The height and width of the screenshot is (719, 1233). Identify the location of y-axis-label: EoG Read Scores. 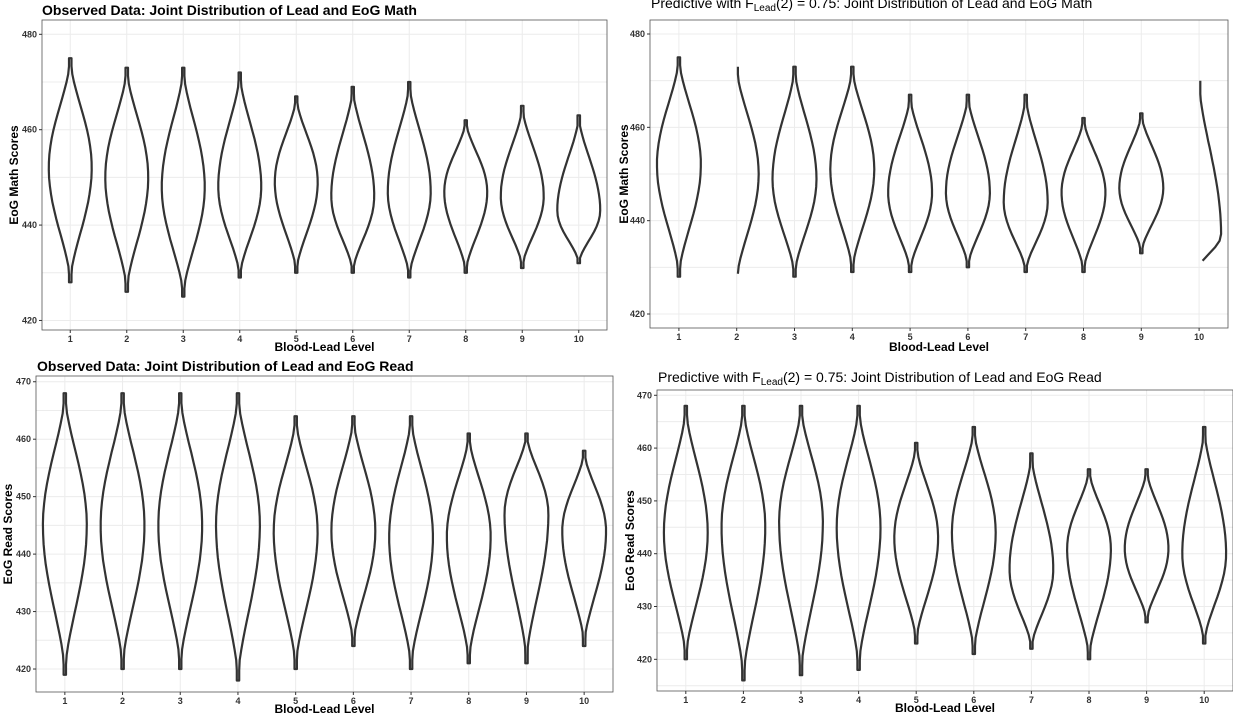
(630, 540).